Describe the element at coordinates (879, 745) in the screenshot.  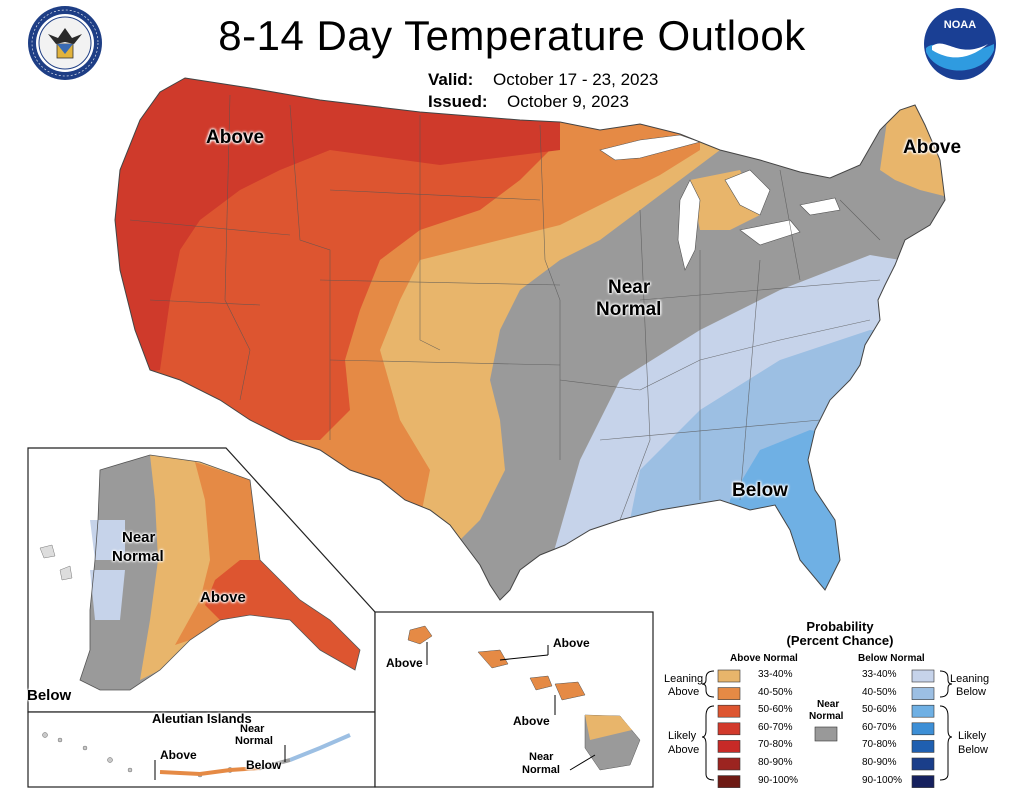
I see `below-label-4: 70-80%` at that location.